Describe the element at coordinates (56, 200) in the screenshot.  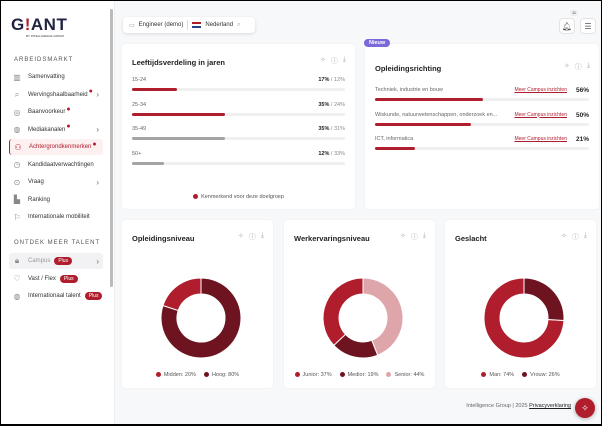
I see `sidebar-item-ranking: ▙ Ranking` at that location.